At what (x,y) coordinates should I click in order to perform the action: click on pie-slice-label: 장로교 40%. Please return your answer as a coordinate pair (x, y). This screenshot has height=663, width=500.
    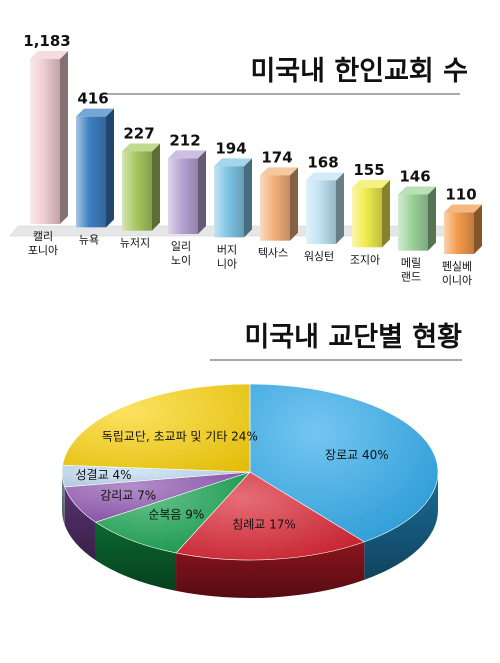
    Looking at the image, I should click on (357, 455).